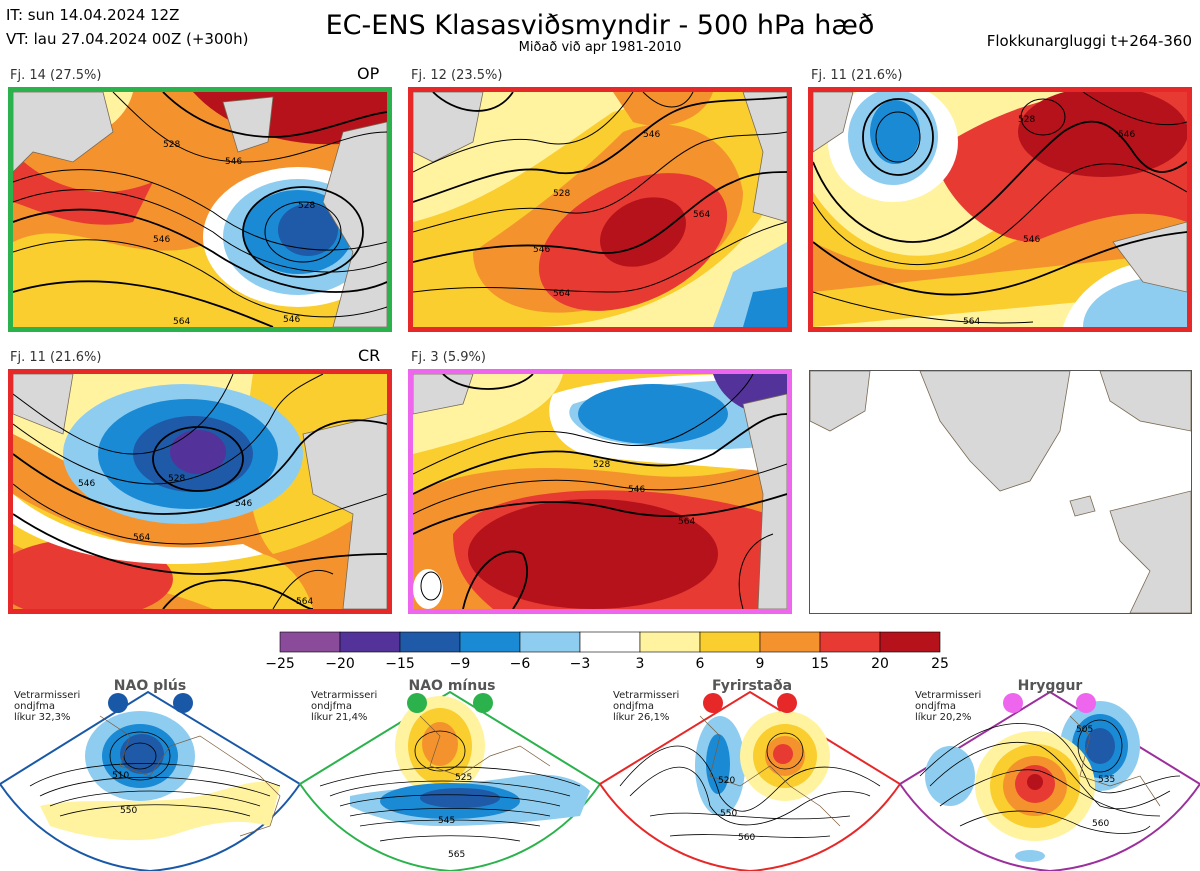 Image resolution: width=1200 pixels, height=871 pixels. What do you see at coordinates (713, 703) in the screenshot?
I see `regime-3-marker-left` at bounding box center [713, 703].